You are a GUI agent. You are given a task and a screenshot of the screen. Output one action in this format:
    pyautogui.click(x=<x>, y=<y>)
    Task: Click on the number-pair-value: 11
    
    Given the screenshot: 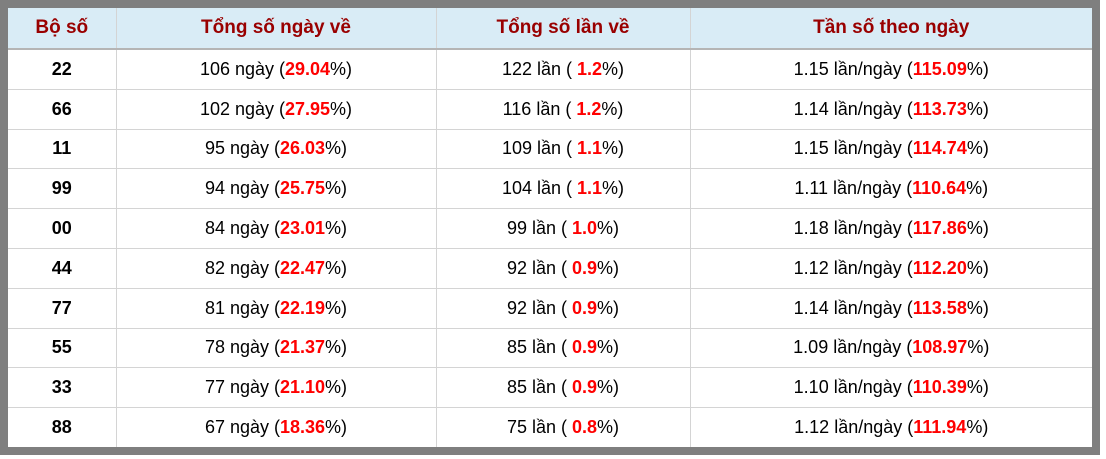 What is the action you would take?
    pyautogui.click(x=62, y=148)
    